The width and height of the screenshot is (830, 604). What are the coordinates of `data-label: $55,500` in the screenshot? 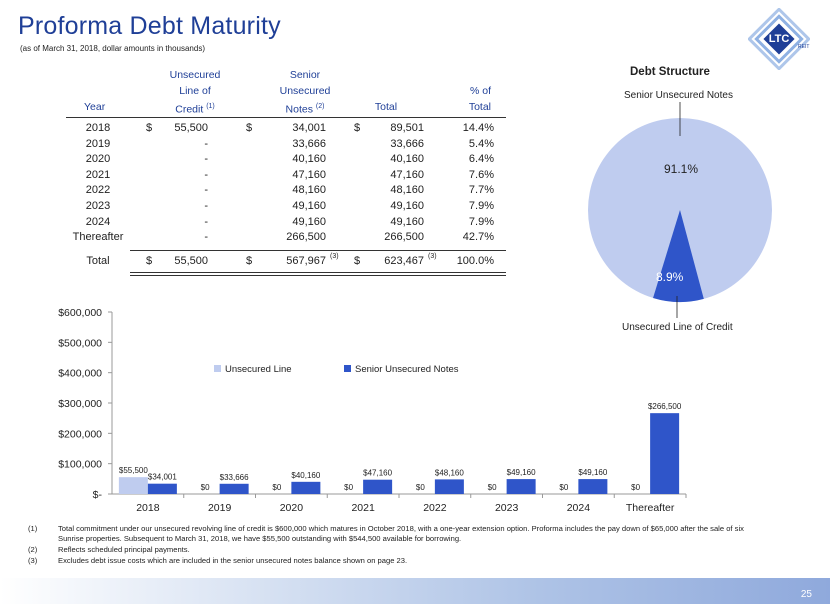 It's located at (133, 470).